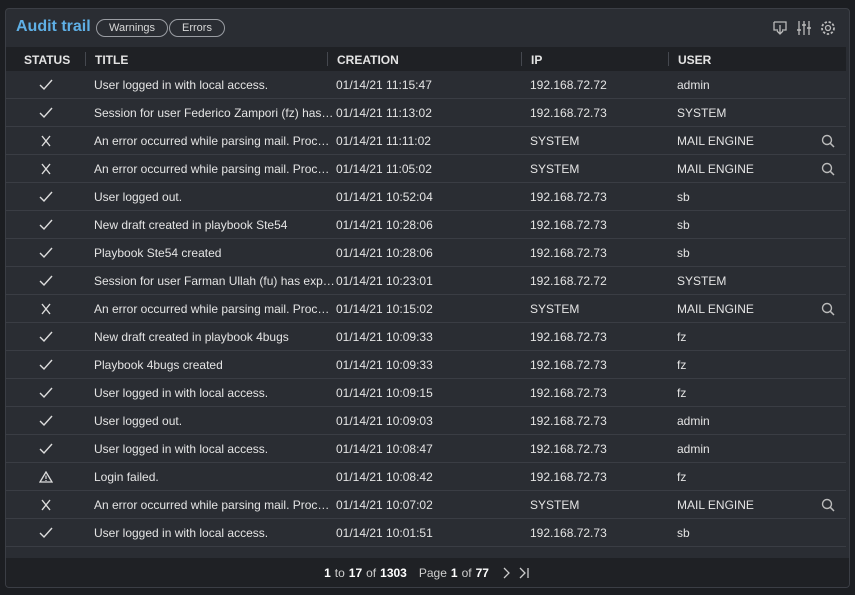 This screenshot has height=595, width=855. I want to click on column-header: IP, so click(537, 60).